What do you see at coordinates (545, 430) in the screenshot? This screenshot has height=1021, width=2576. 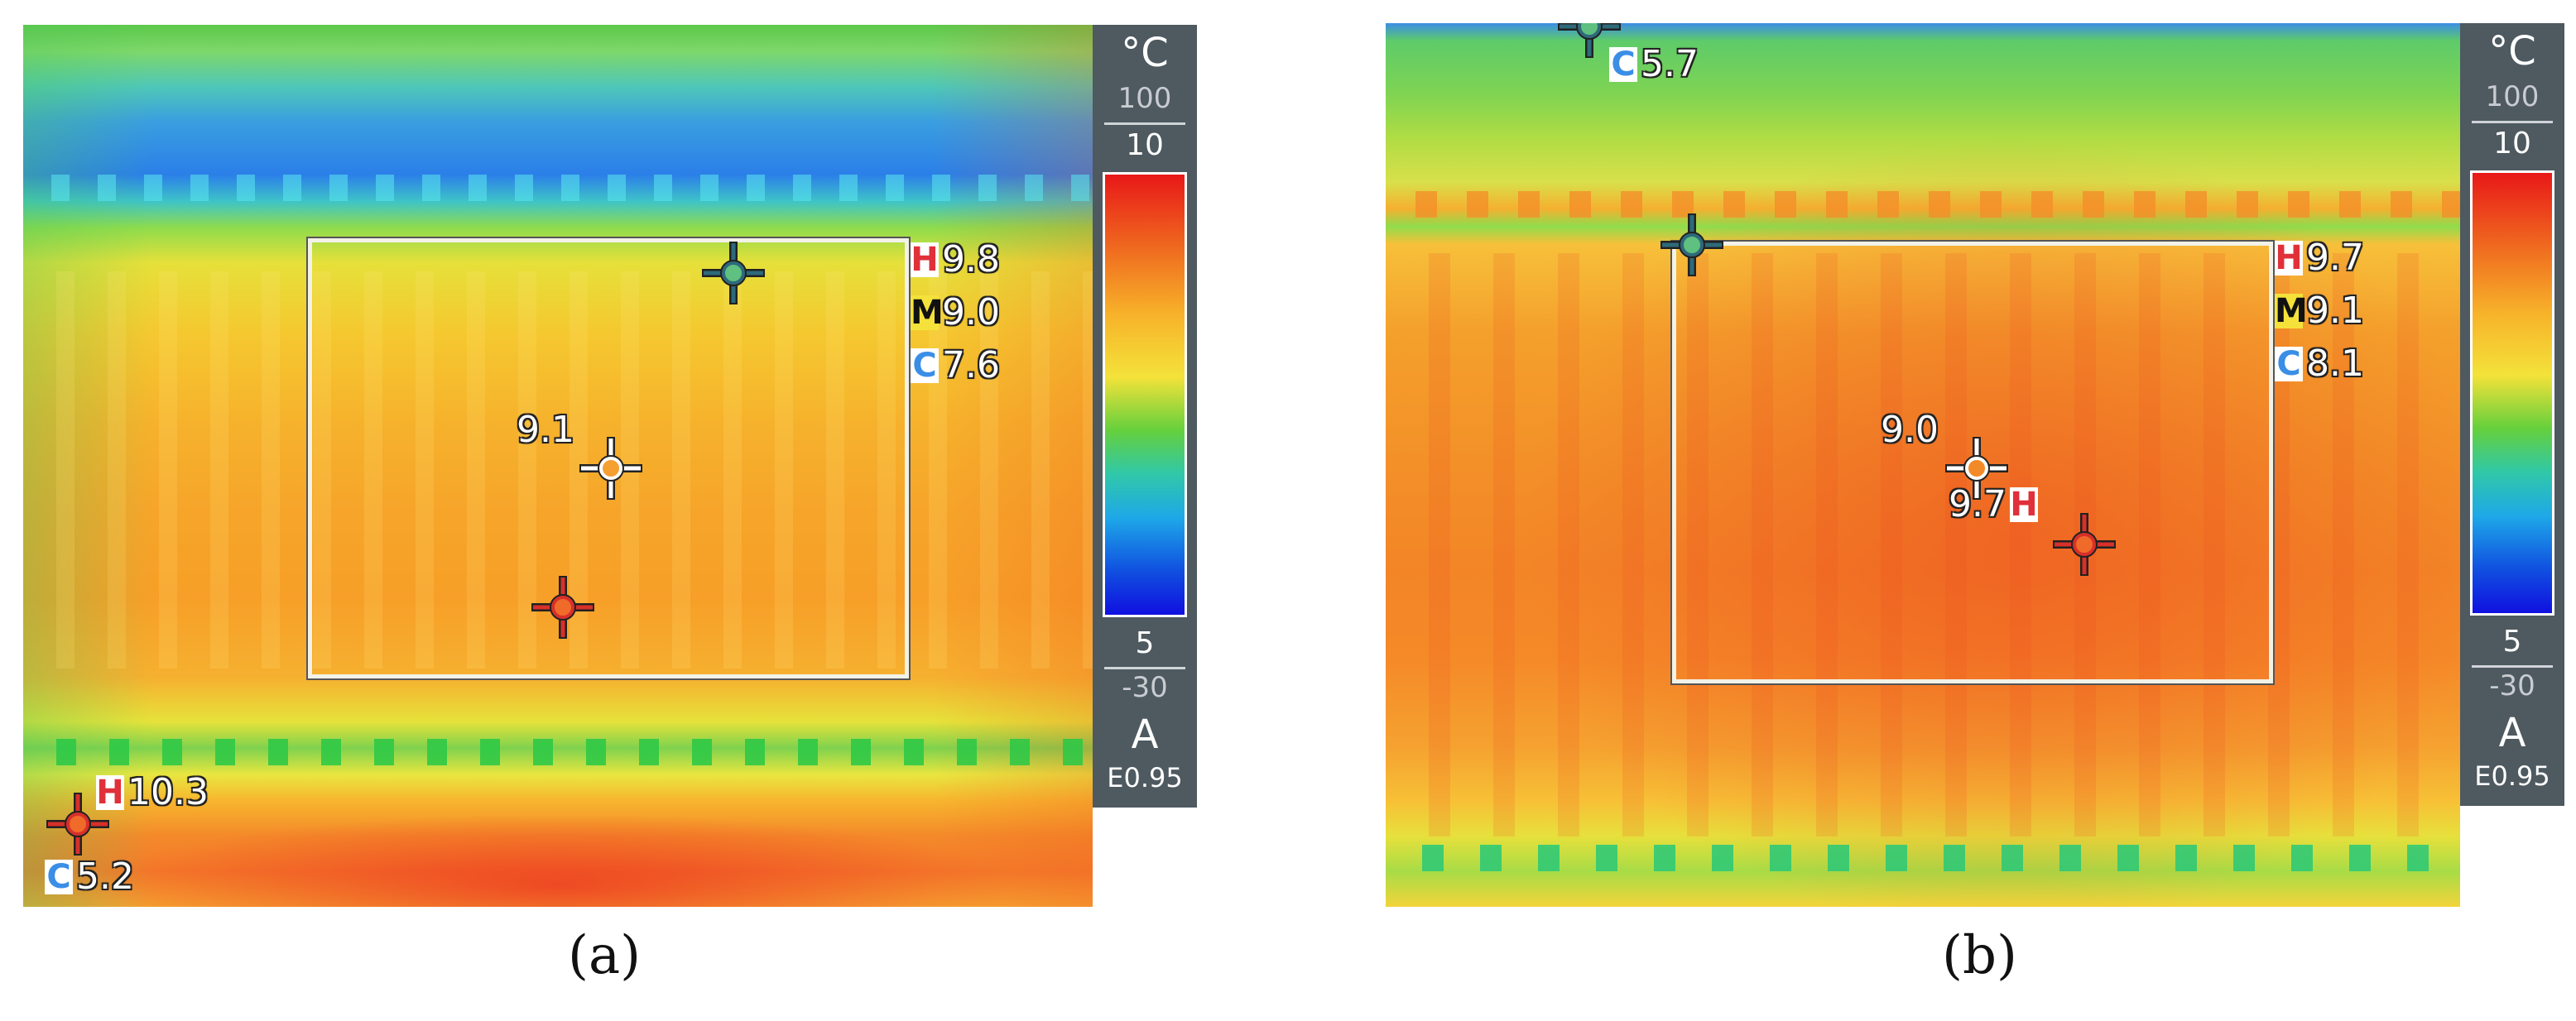 I see `center-spot-value: 9.1` at bounding box center [545, 430].